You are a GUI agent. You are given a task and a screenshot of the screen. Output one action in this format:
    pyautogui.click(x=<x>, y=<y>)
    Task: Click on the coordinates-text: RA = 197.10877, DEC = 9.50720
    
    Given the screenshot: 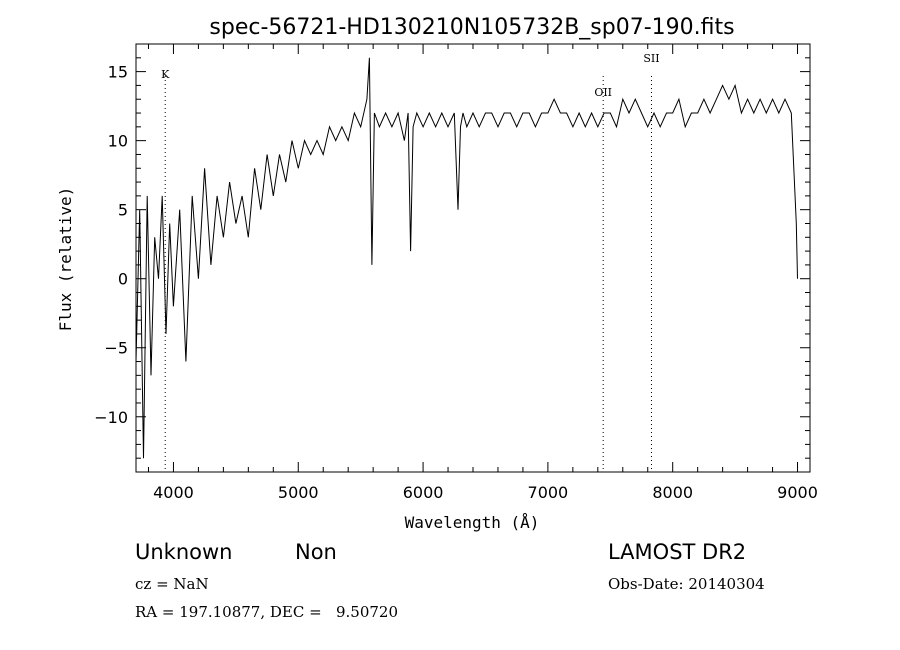 What is the action you would take?
    pyautogui.click(x=267, y=612)
    